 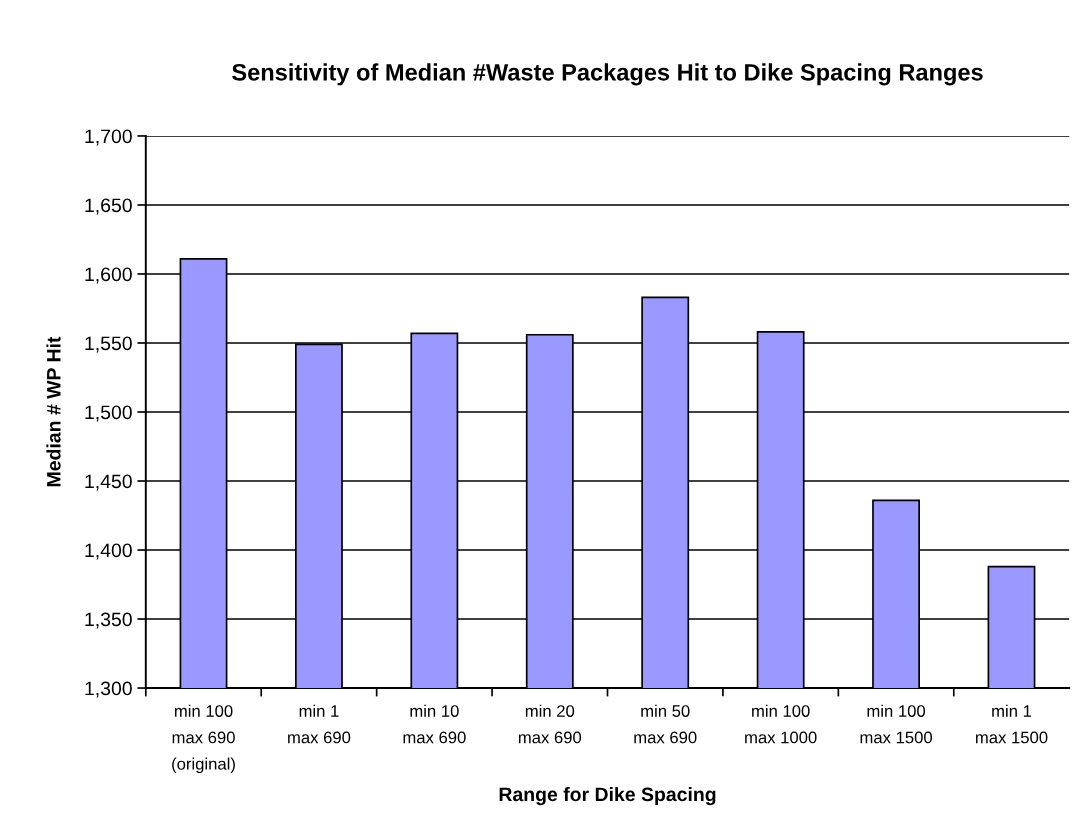 What do you see at coordinates (896, 724) in the screenshot?
I see `x-tick-label: min 100 max 1500` at bounding box center [896, 724].